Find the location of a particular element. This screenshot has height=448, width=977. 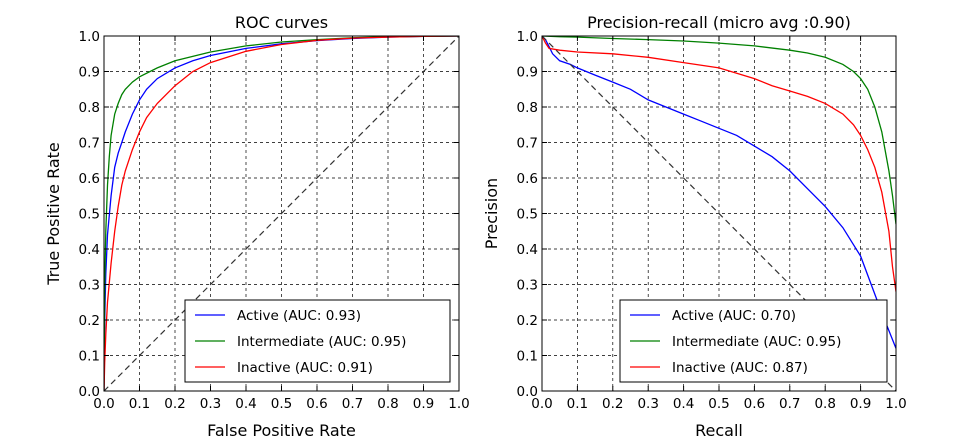

y-axis-title: True Positive Rate is located at coordinates (53, 214).